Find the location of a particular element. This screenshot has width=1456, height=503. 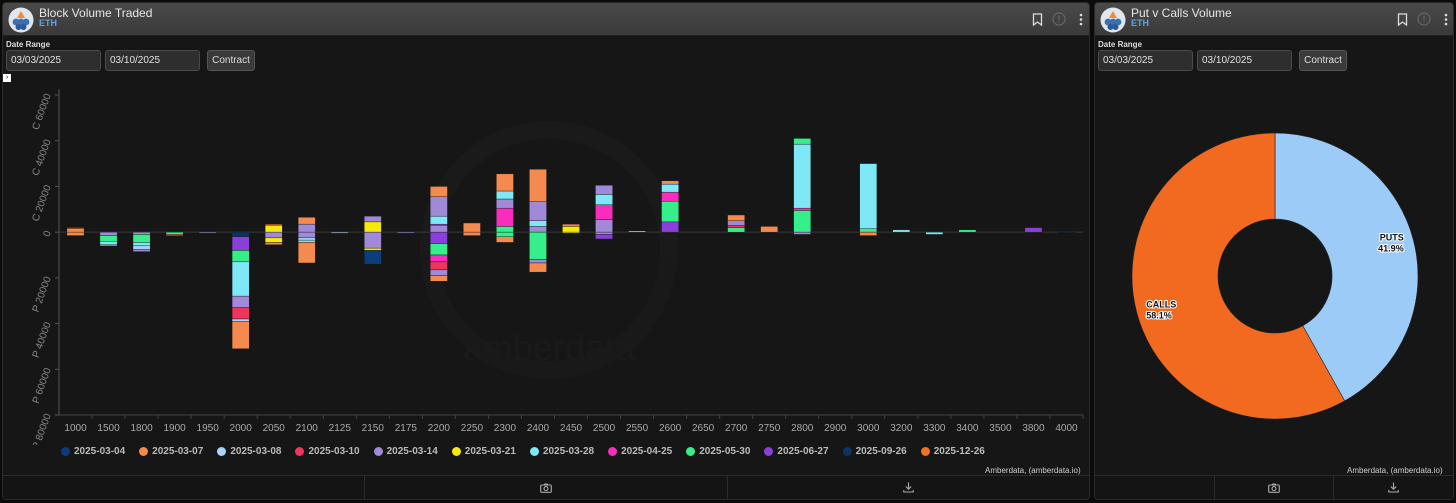

x-tick-label: 3000 is located at coordinates (868, 428).